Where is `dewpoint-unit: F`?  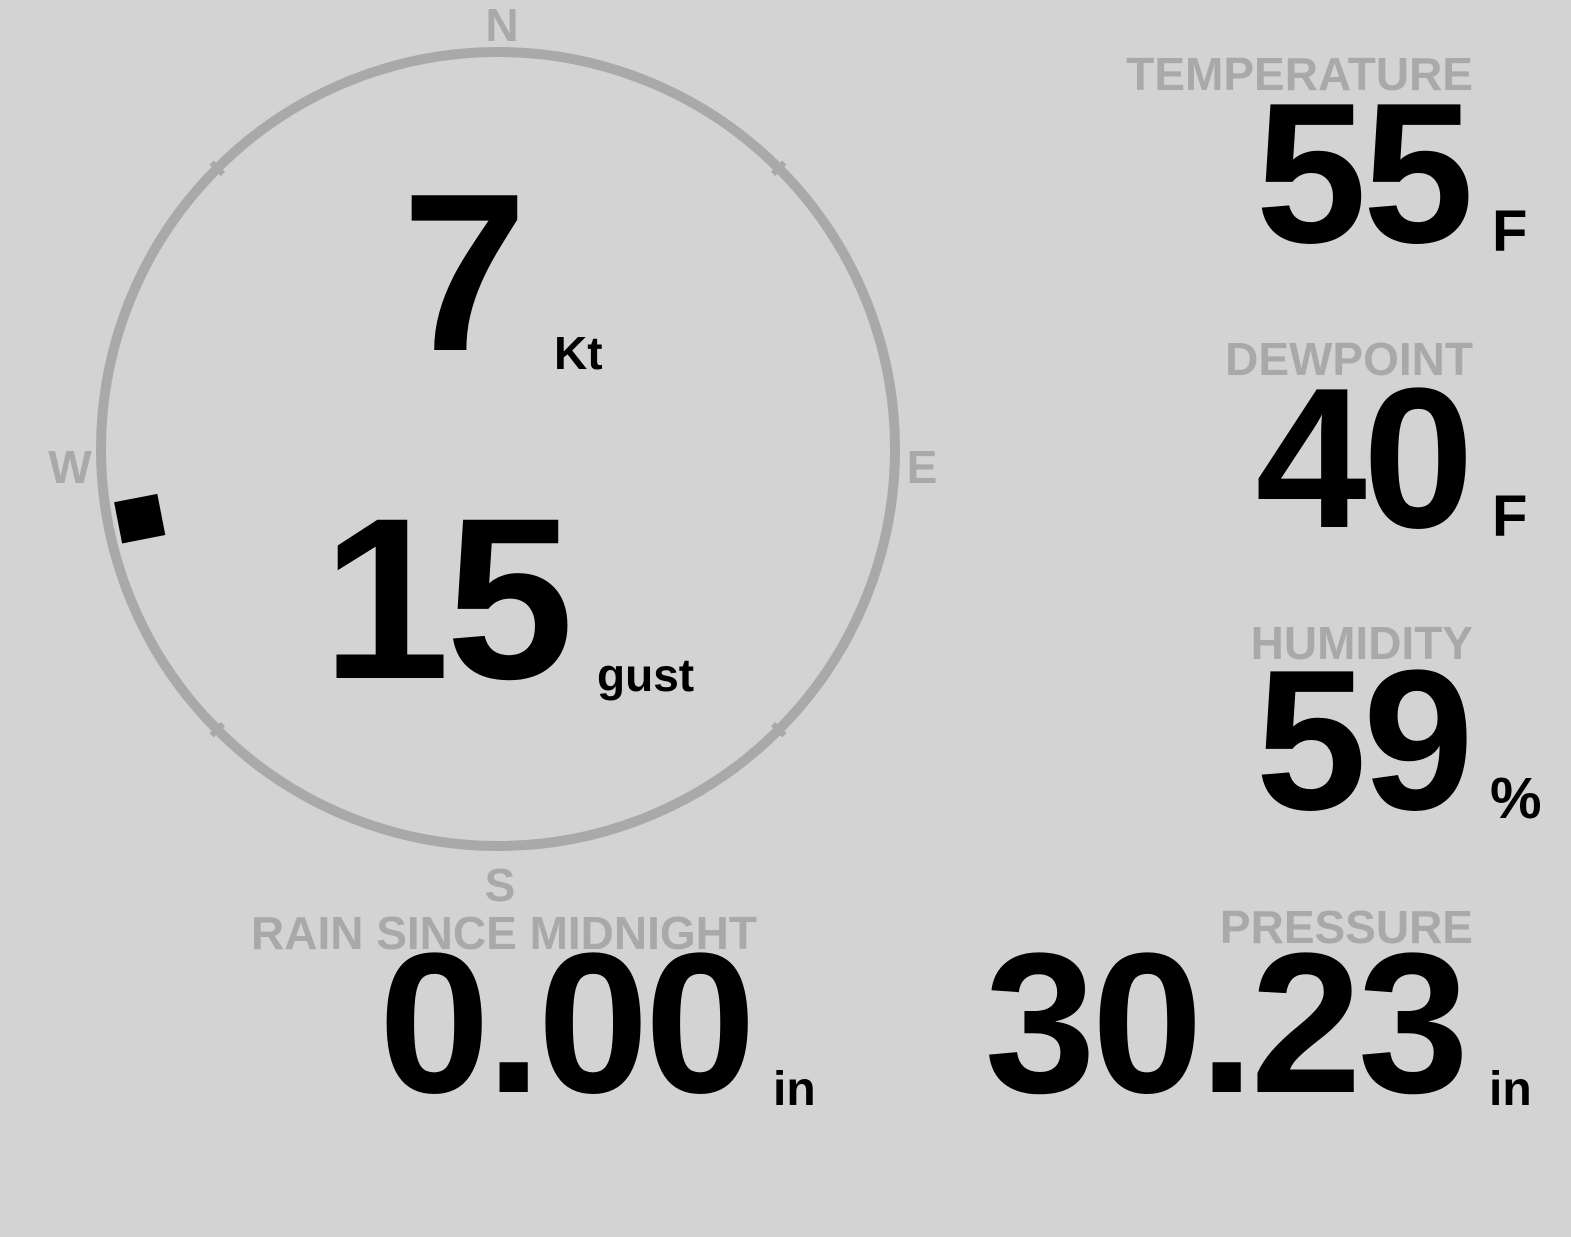 dewpoint-unit: F is located at coordinates (1510, 516).